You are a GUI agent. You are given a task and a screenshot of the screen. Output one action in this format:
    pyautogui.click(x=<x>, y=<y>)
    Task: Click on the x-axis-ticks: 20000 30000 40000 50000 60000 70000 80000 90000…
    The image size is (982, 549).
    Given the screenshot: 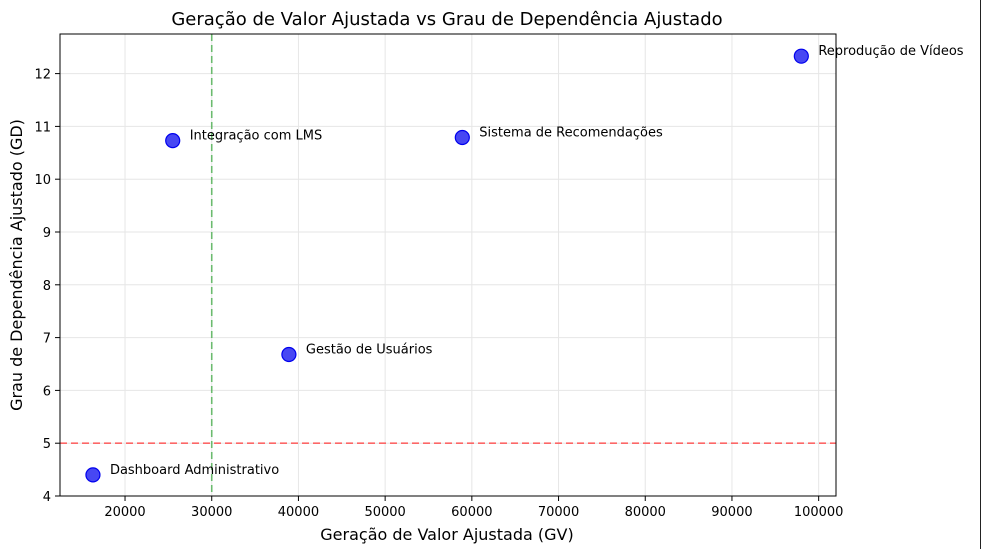 What is the action you would take?
    pyautogui.click(x=473, y=508)
    